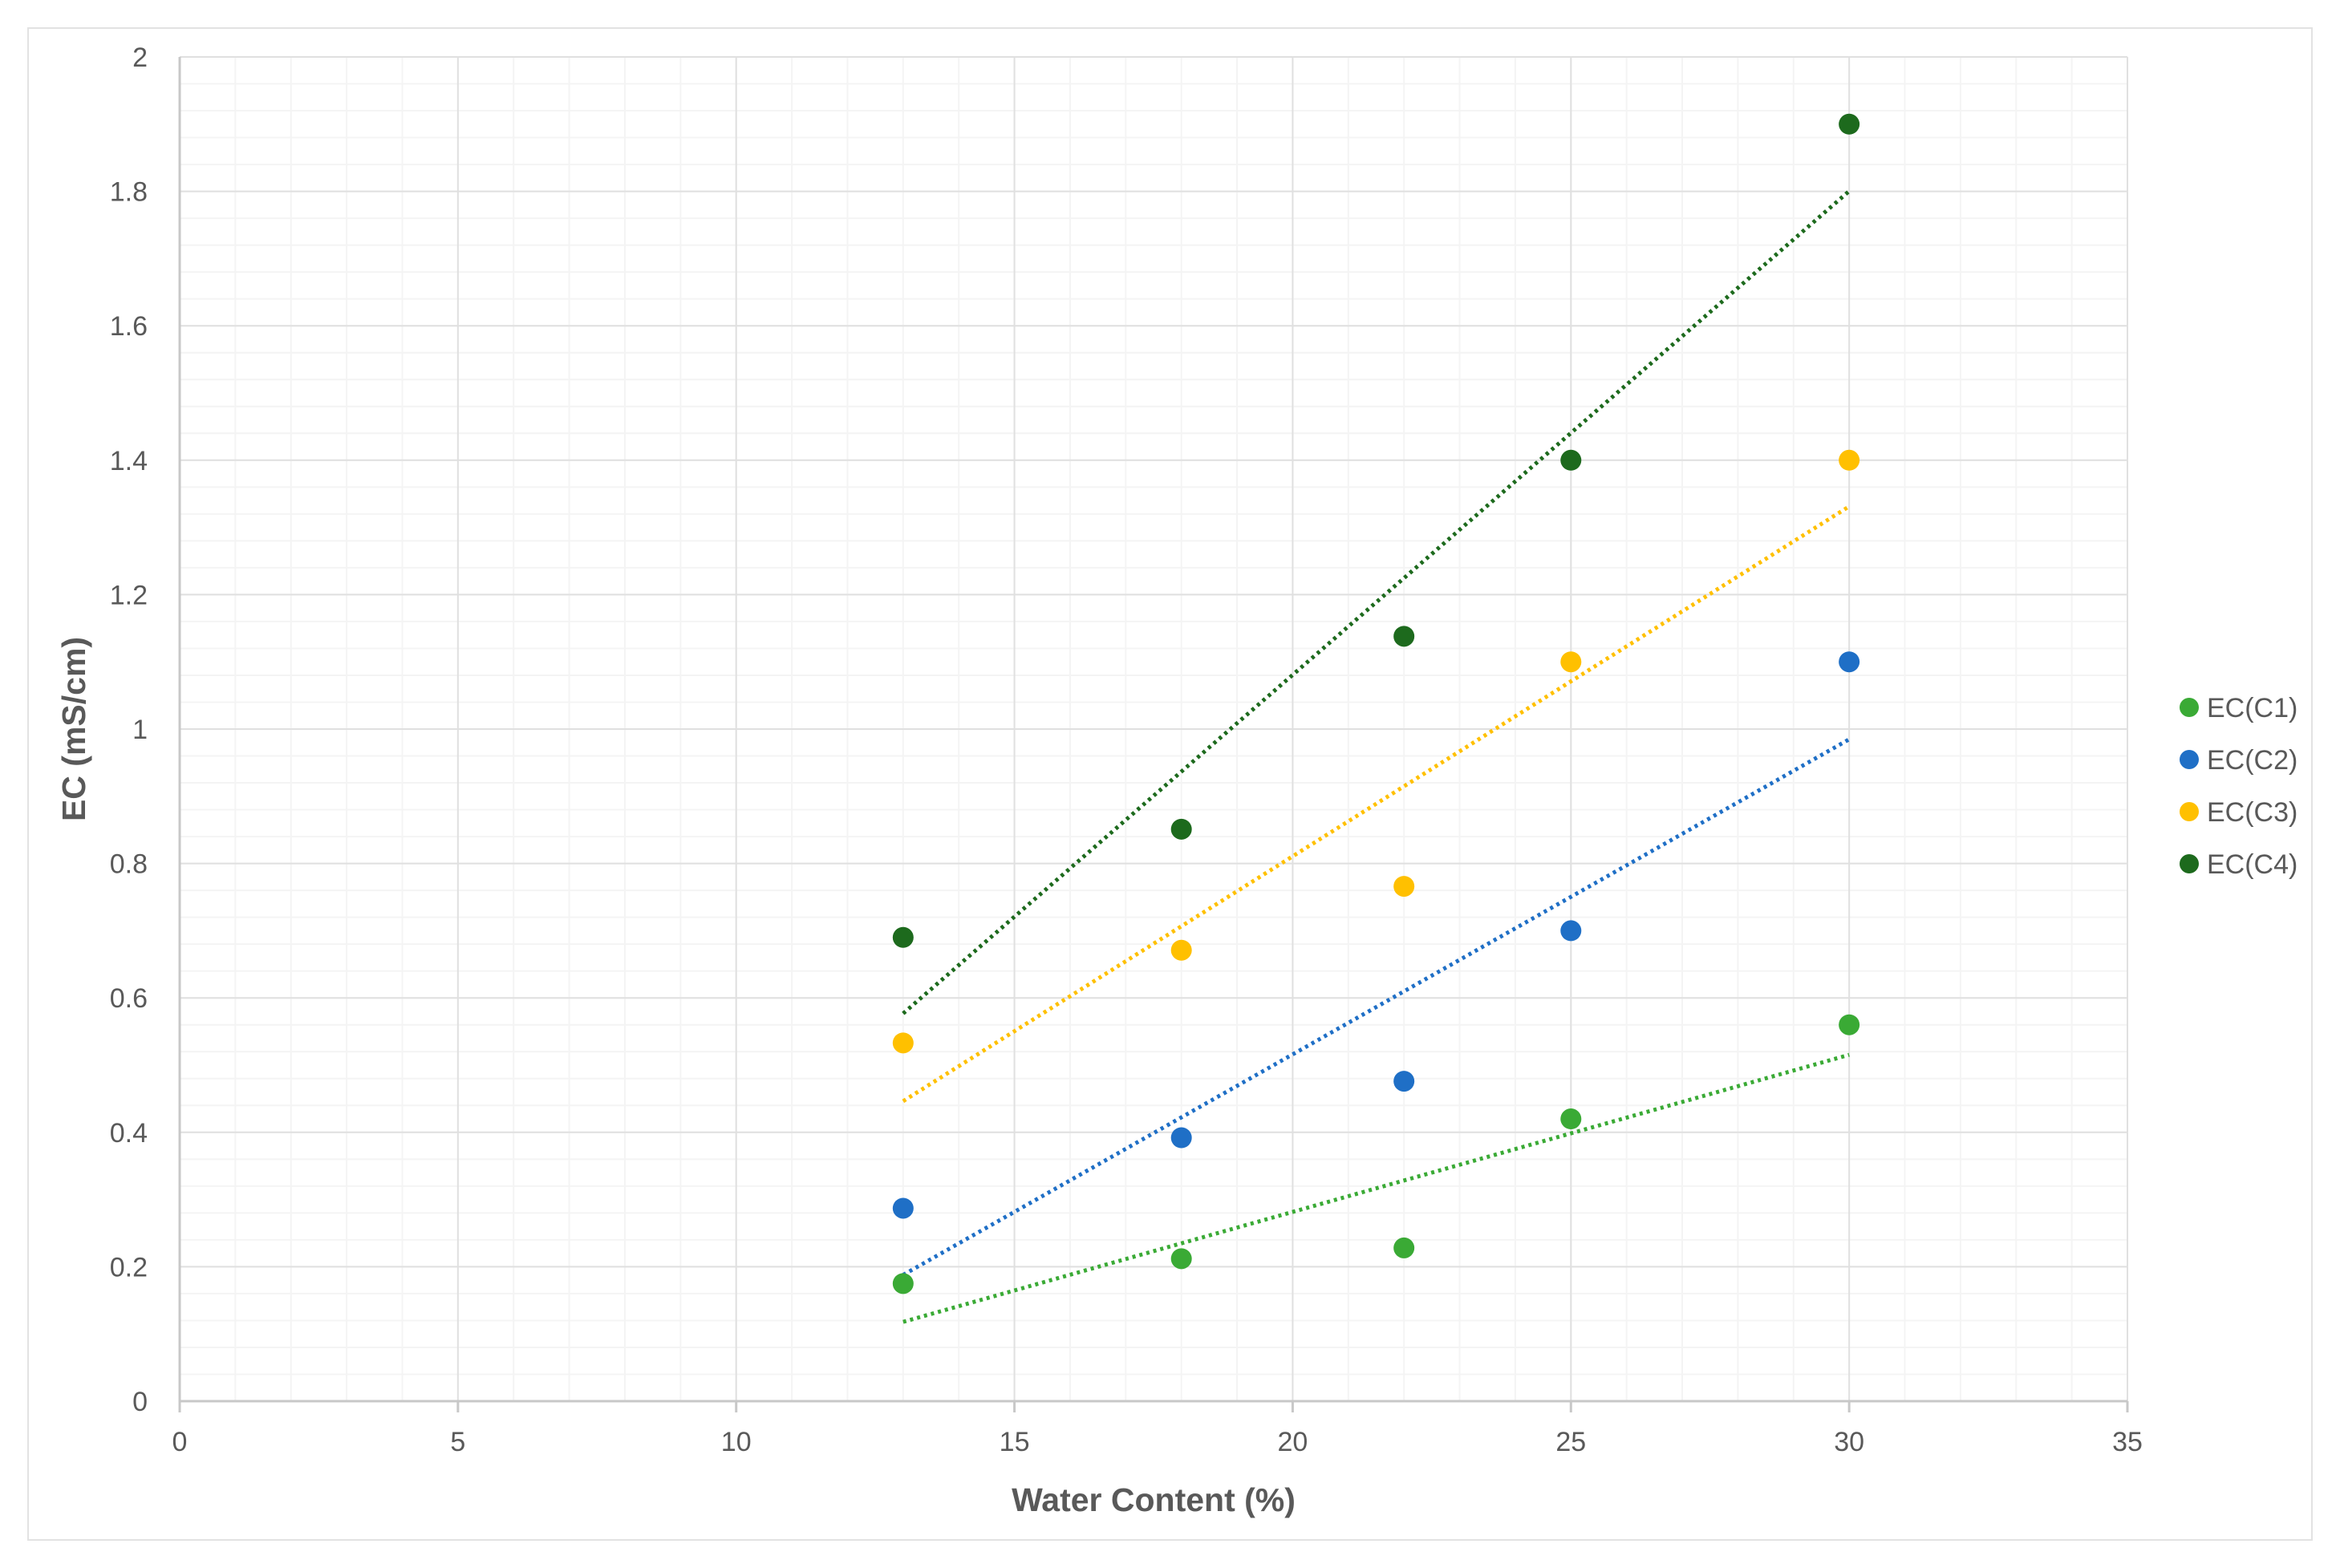 The height and width of the screenshot is (1568, 2340). I want to click on x-tick-label: 30, so click(1849, 1442).